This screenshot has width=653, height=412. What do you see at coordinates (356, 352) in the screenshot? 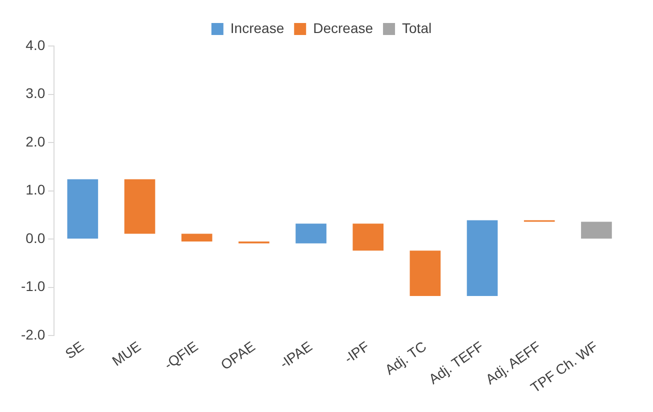
I see `x-tick-label: -IPF` at bounding box center [356, 352].